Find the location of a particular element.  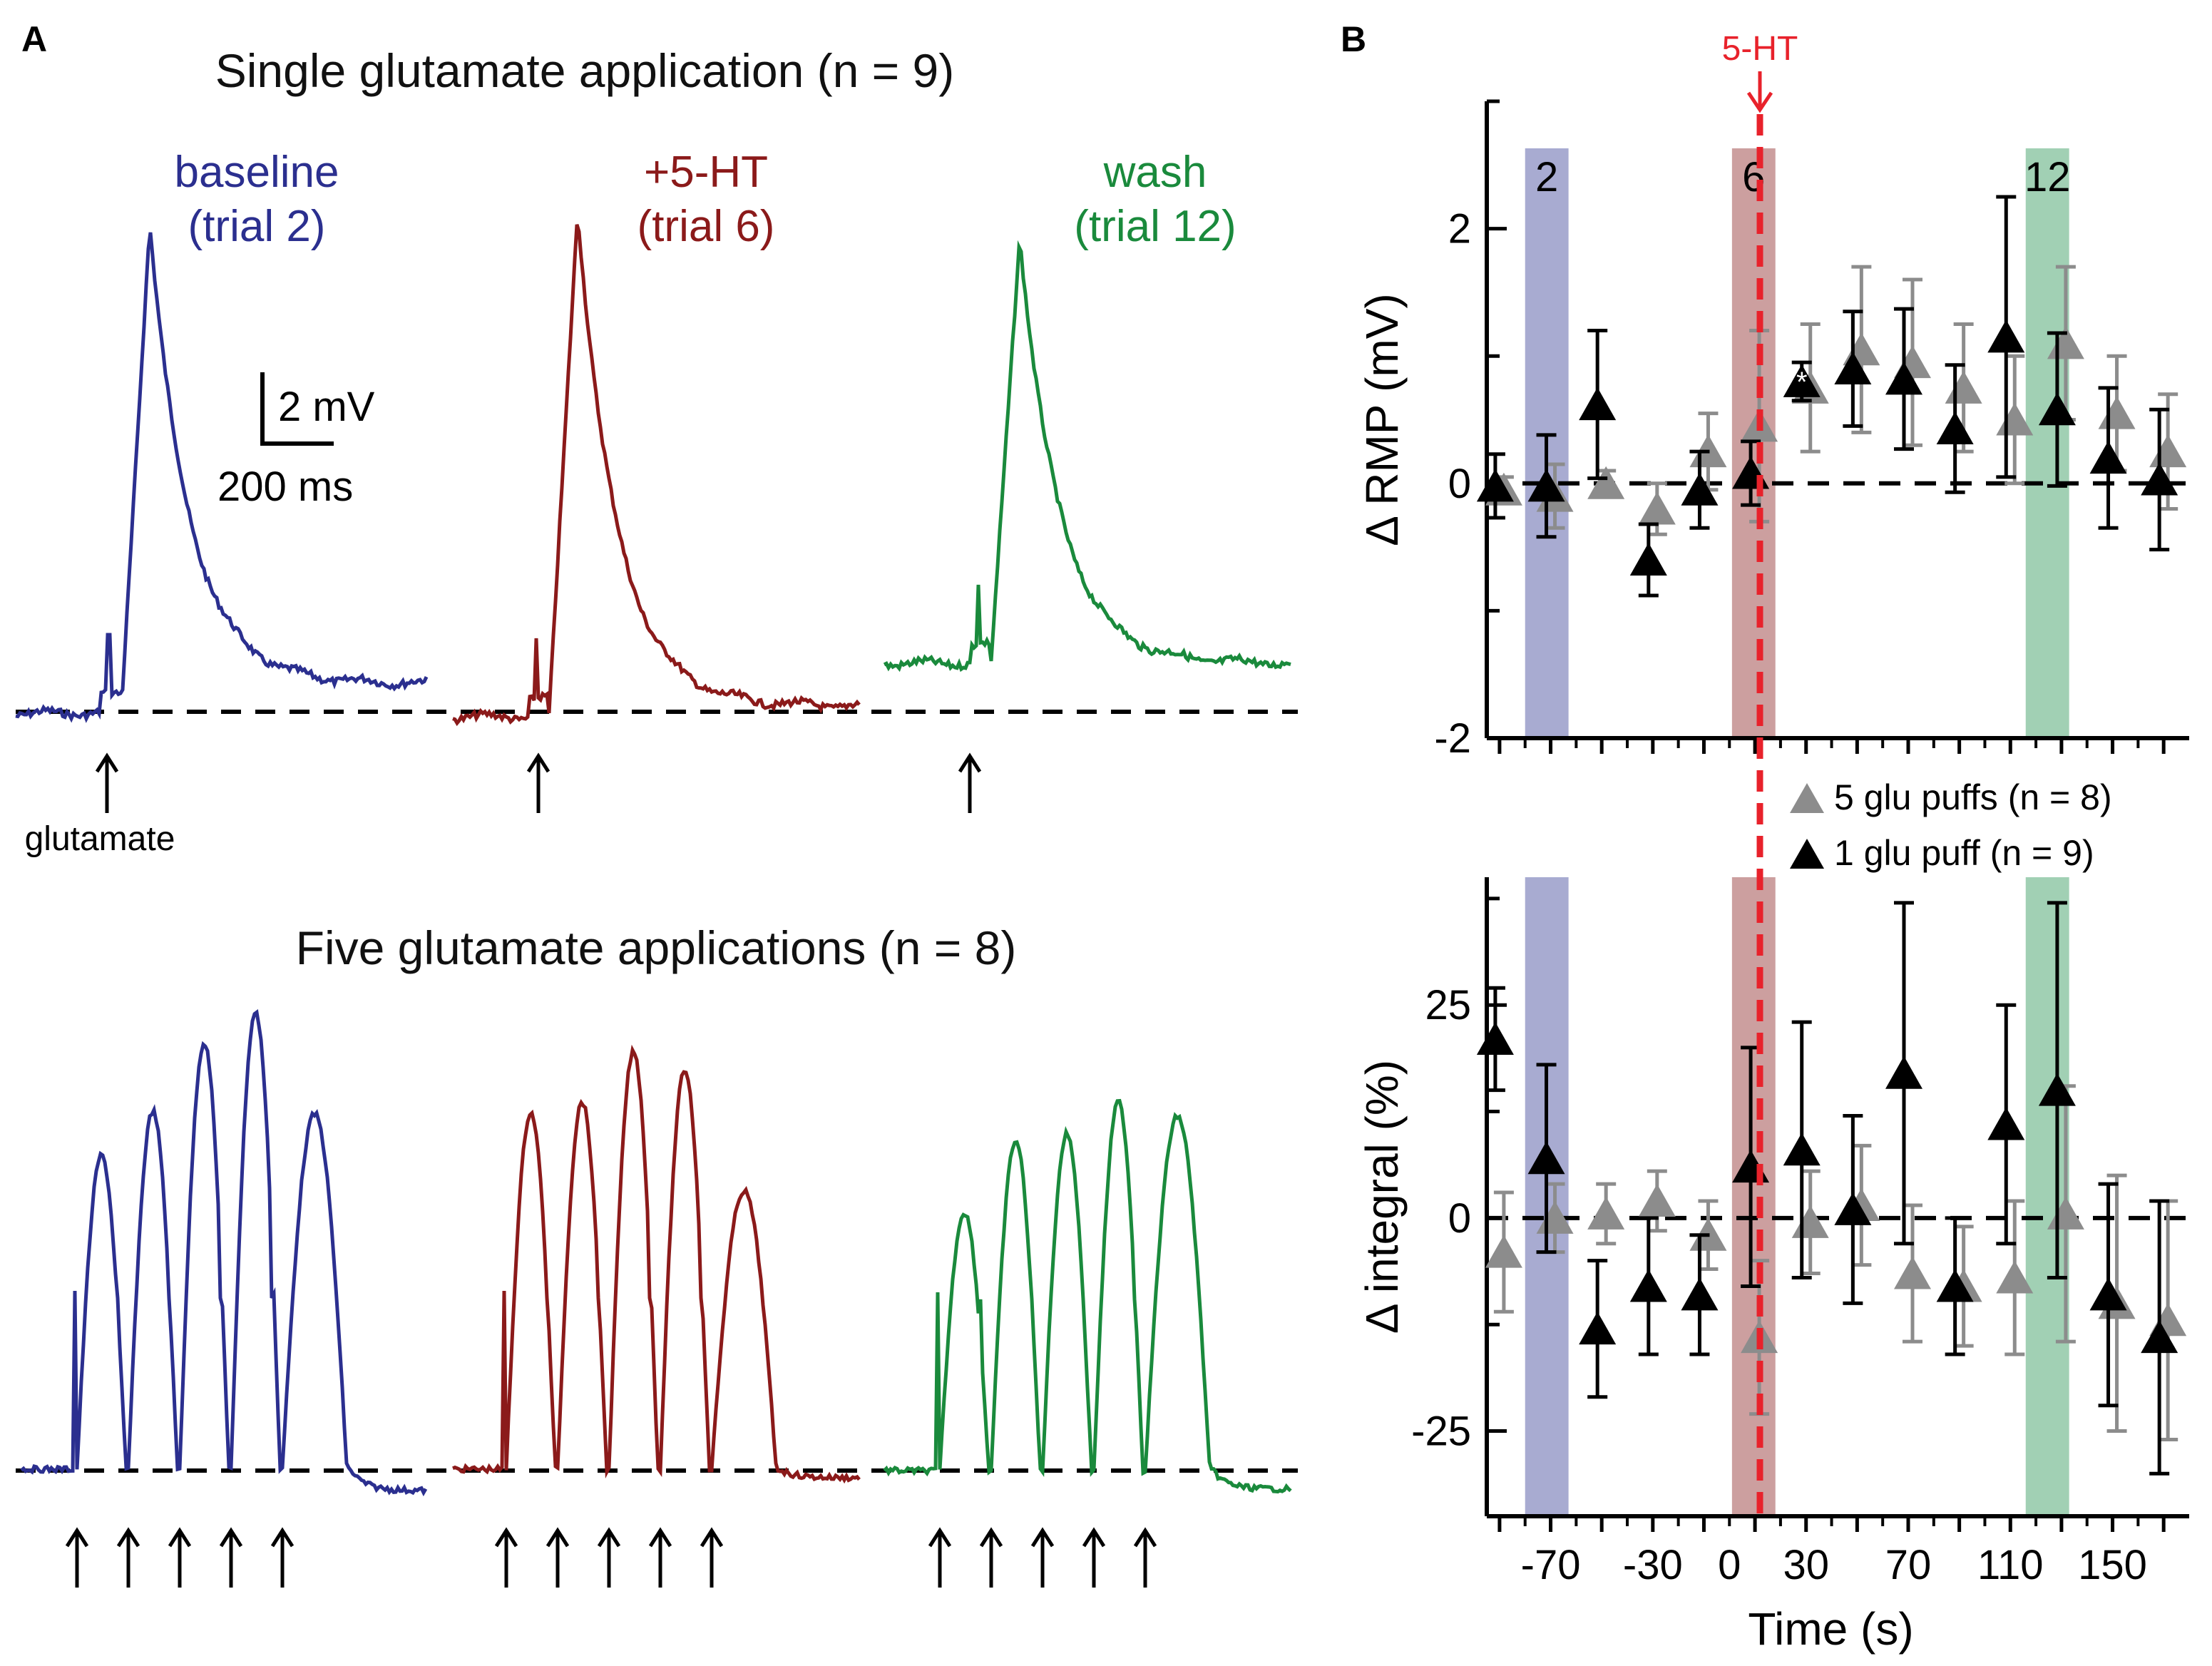

y-axis-label-plot-1: Δ RMP (mV) is located at coordinates (1382, 419).